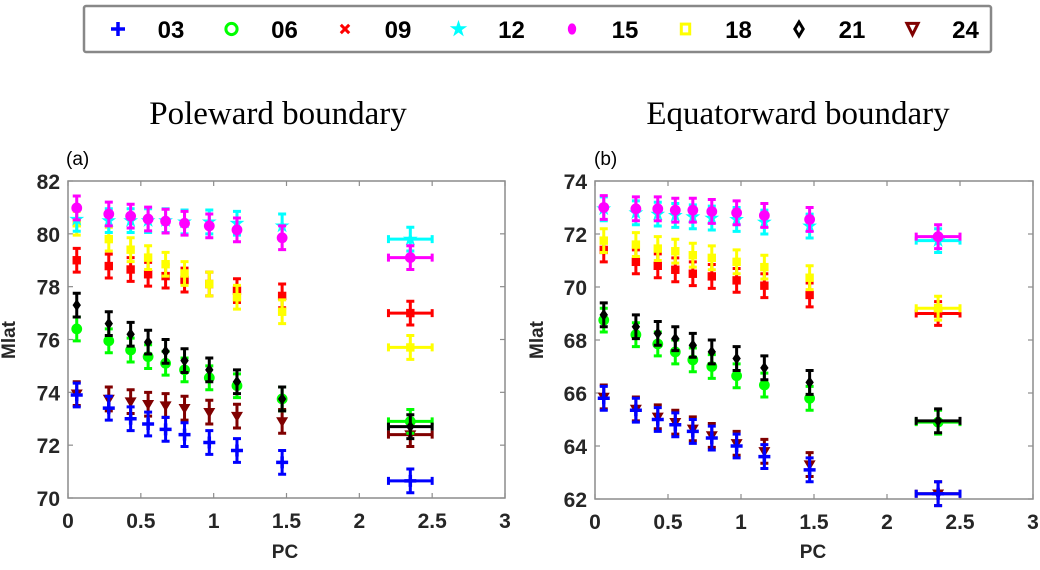 The height and width of the screenshot is (570, 1040). I want to click on y-tick-label: 68, so click(576, 341).